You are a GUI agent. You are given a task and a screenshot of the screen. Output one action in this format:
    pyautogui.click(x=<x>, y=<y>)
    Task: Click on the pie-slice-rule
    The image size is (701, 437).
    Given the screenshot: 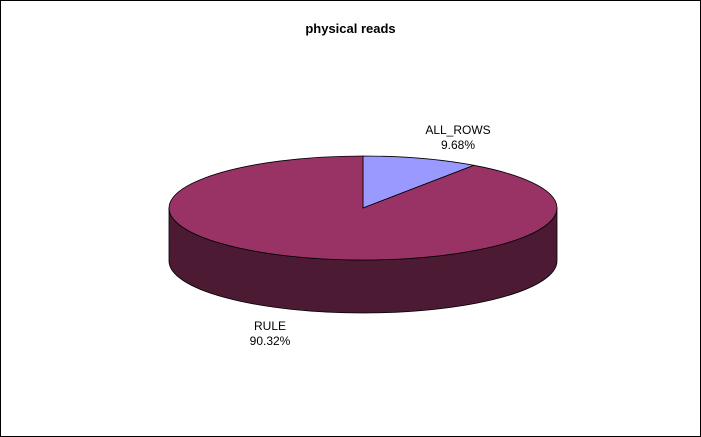 What is the action you would take?
    pyautogui.click(x=363, y=208)
    